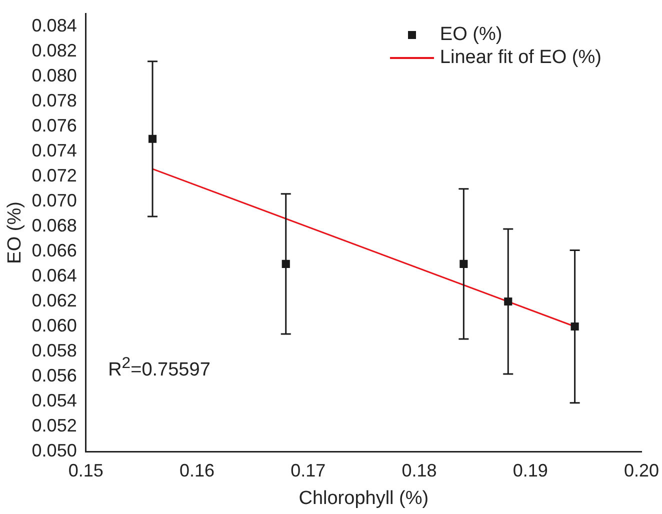 The height and width of the screenshot is (514, 662). What do you see at coordinates (86, 470) in the screenshot?
I see `x-tick-label: 0.15` at bounding box center [86, 470].